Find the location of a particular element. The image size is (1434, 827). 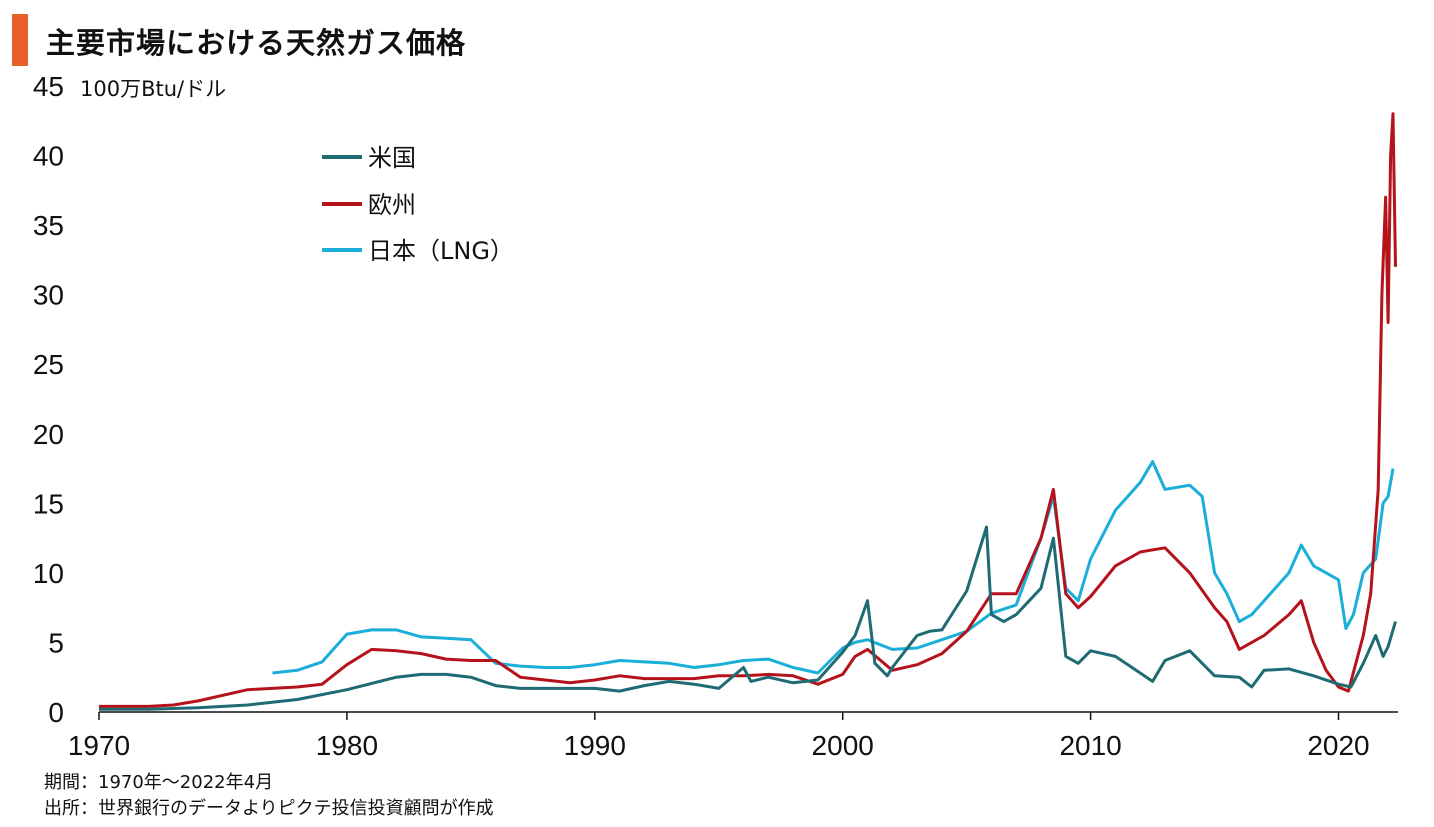

y-tick-label: 15 is located at coordinates (48, 503).